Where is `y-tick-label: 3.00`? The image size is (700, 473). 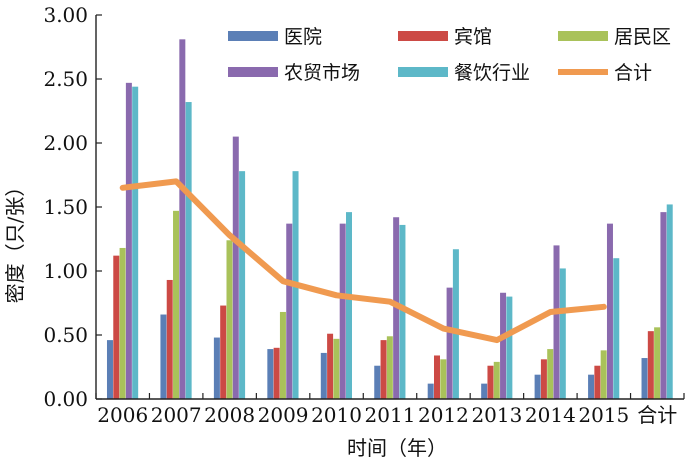 y-tick-label: 3.00 is located at coordinates (65, 15).